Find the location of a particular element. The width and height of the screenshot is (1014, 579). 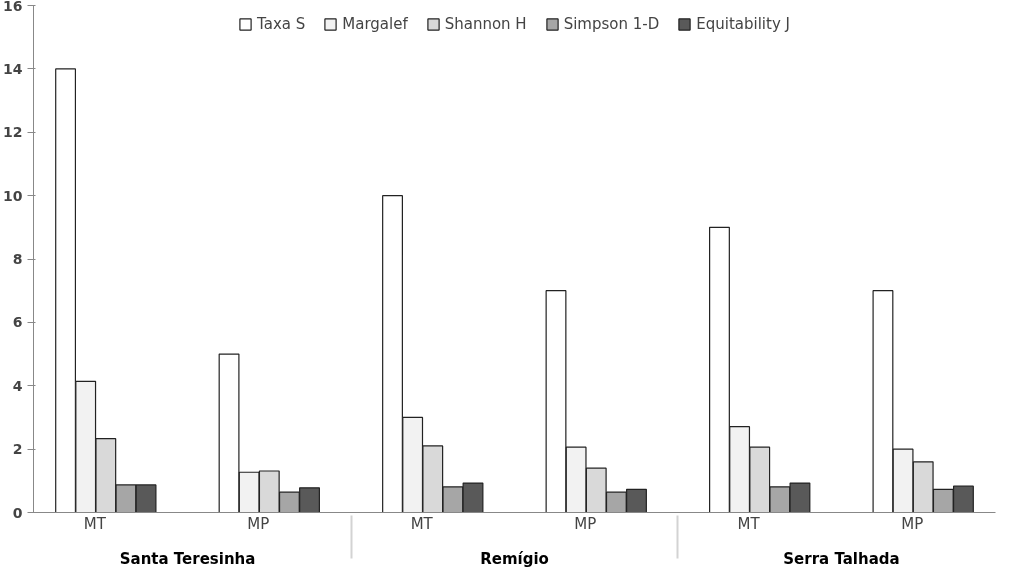

y-tick-label: 14 is located at coordinates (13, 68).